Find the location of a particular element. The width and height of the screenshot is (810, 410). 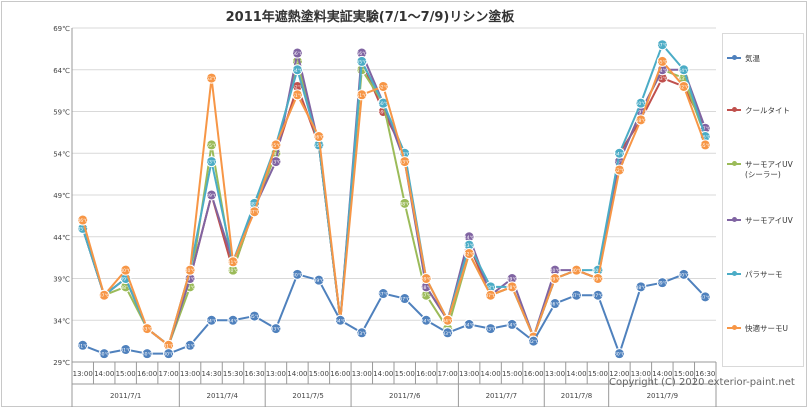

y-tick-label: 44℃ is located at coordinates (61, 238).